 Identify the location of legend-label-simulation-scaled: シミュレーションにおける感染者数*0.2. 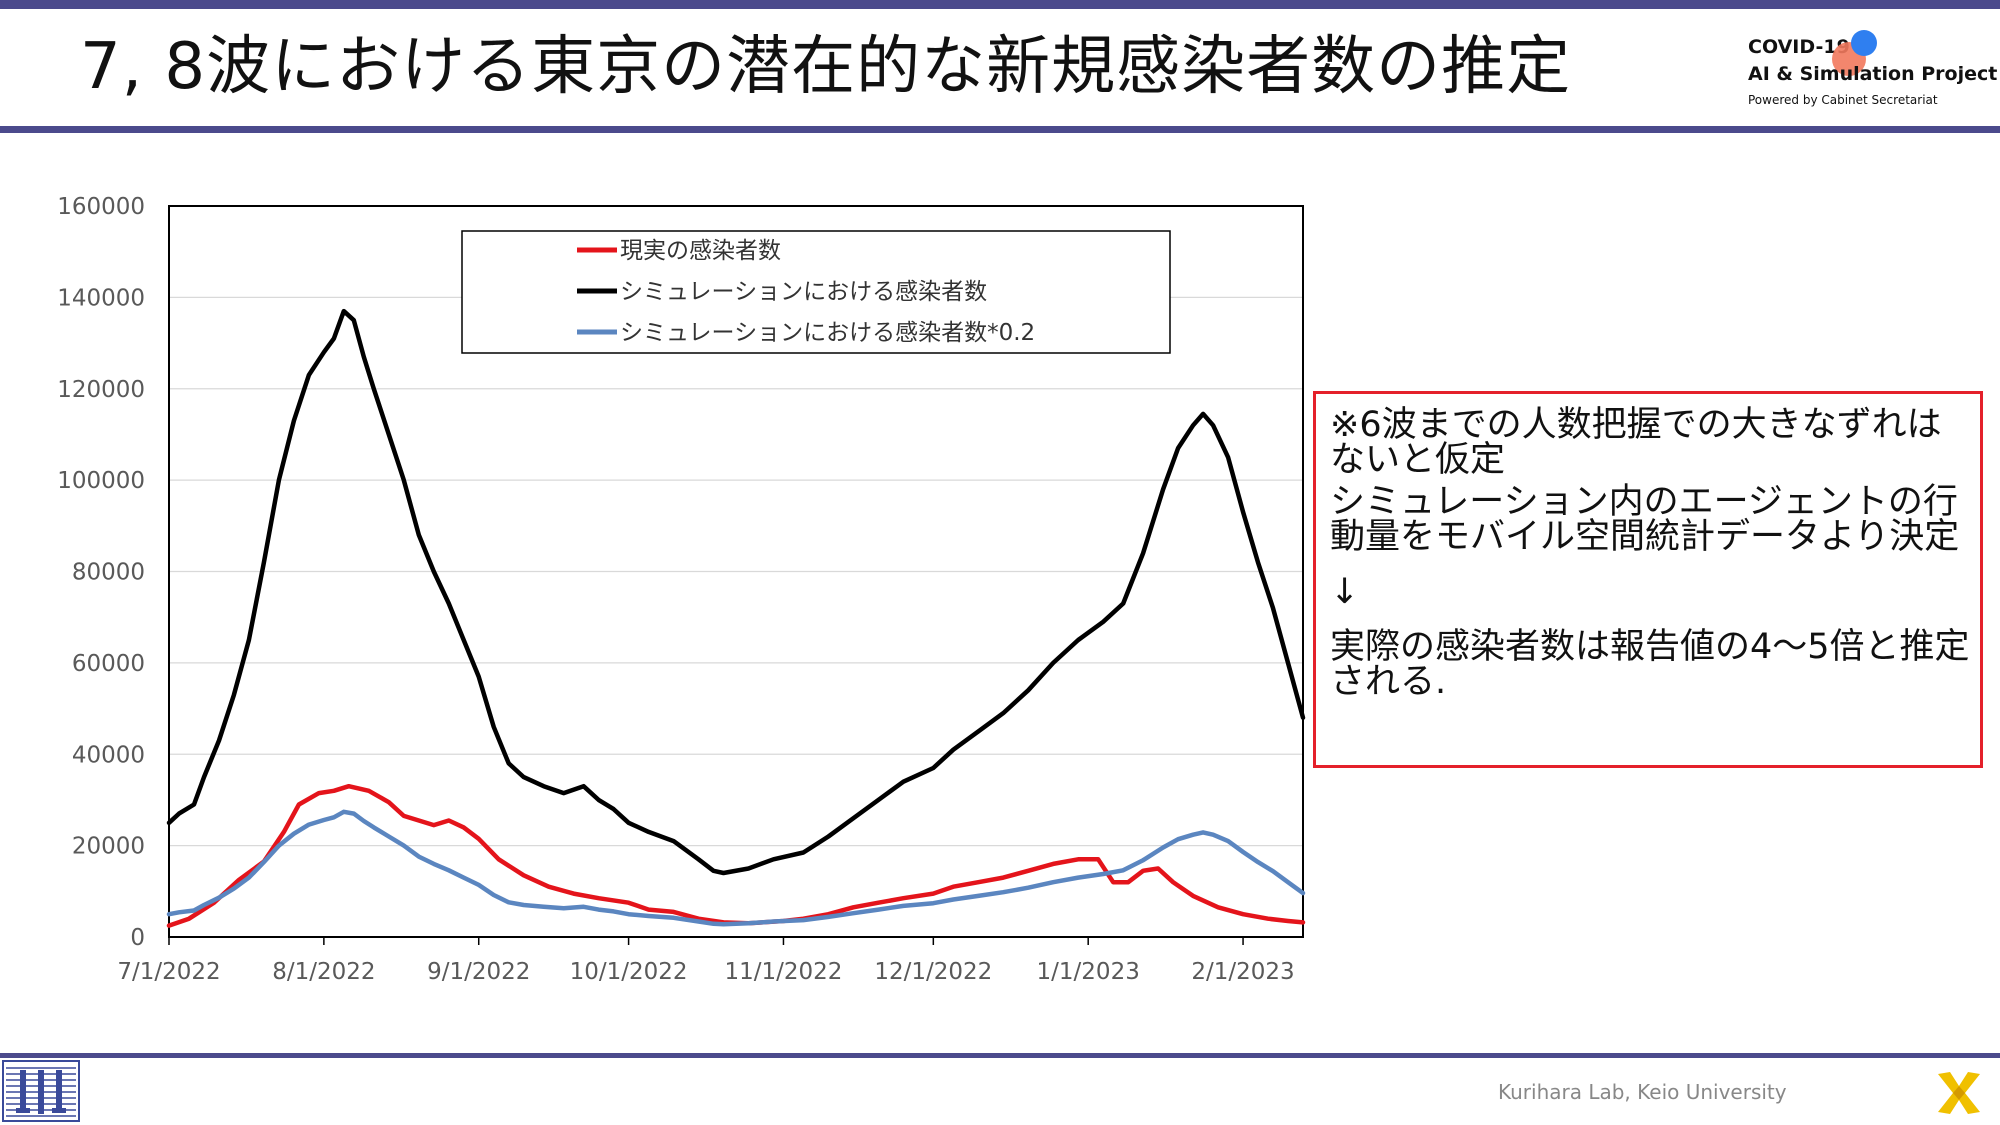
(827, 333).